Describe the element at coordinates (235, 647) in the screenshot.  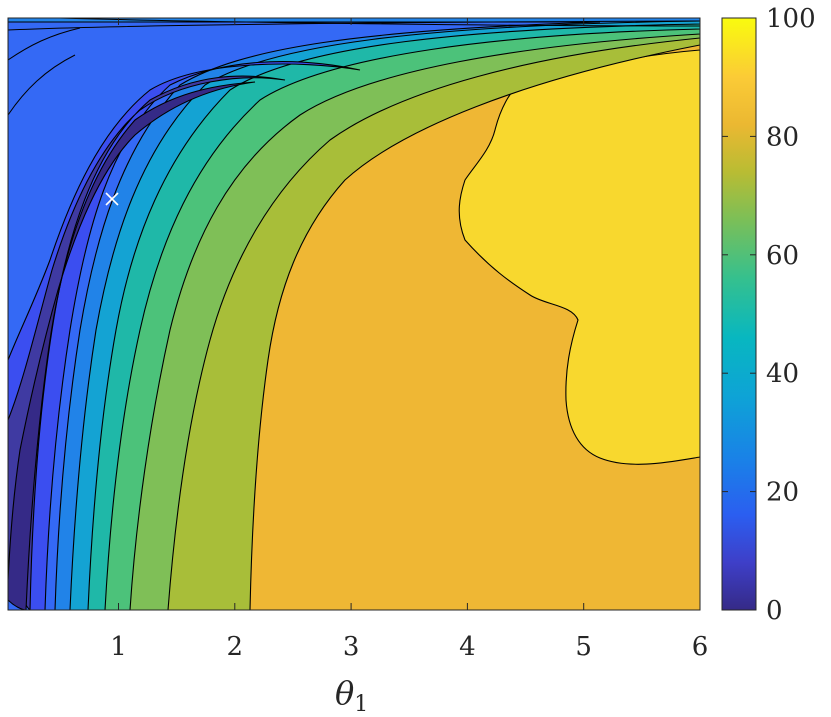
I see `x-tick-label-2: 2` at that location.